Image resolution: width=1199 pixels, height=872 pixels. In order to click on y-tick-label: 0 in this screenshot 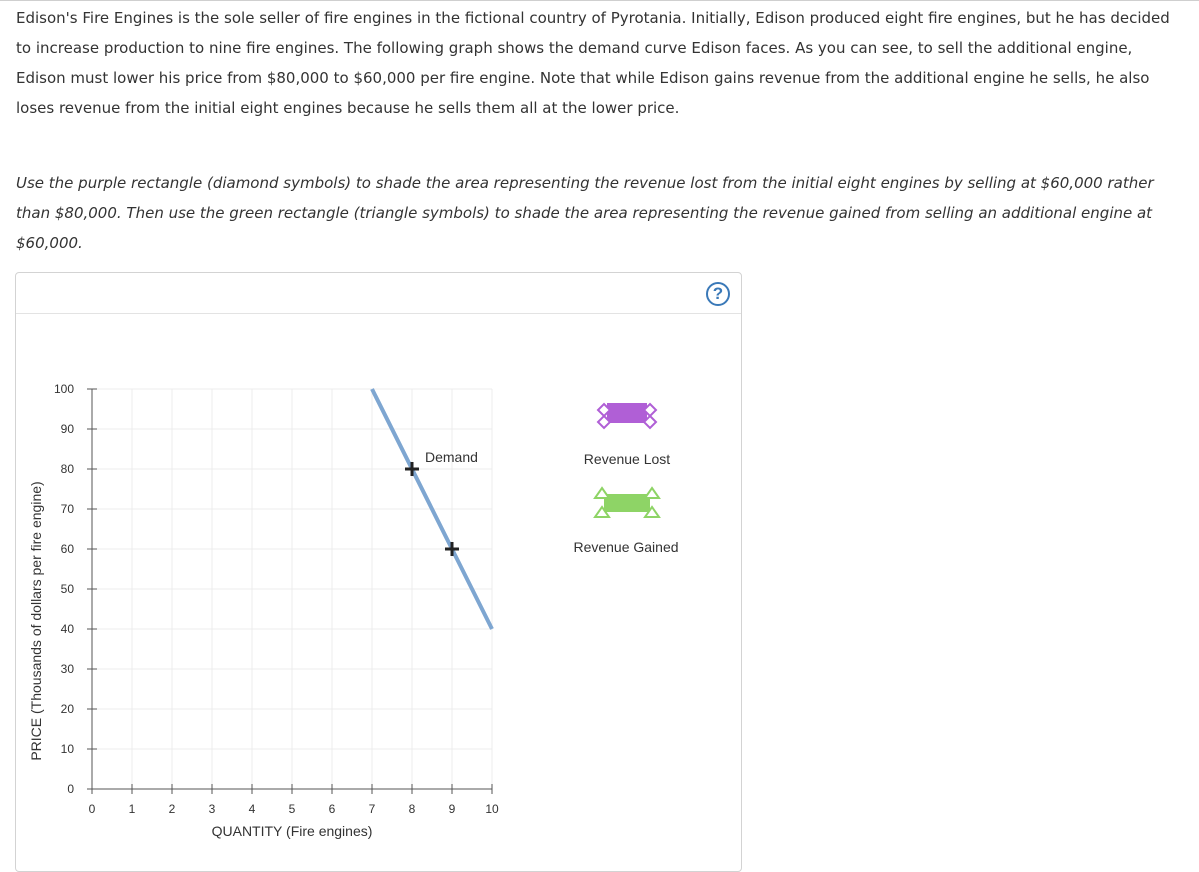, I will do `click(70, 789)`.